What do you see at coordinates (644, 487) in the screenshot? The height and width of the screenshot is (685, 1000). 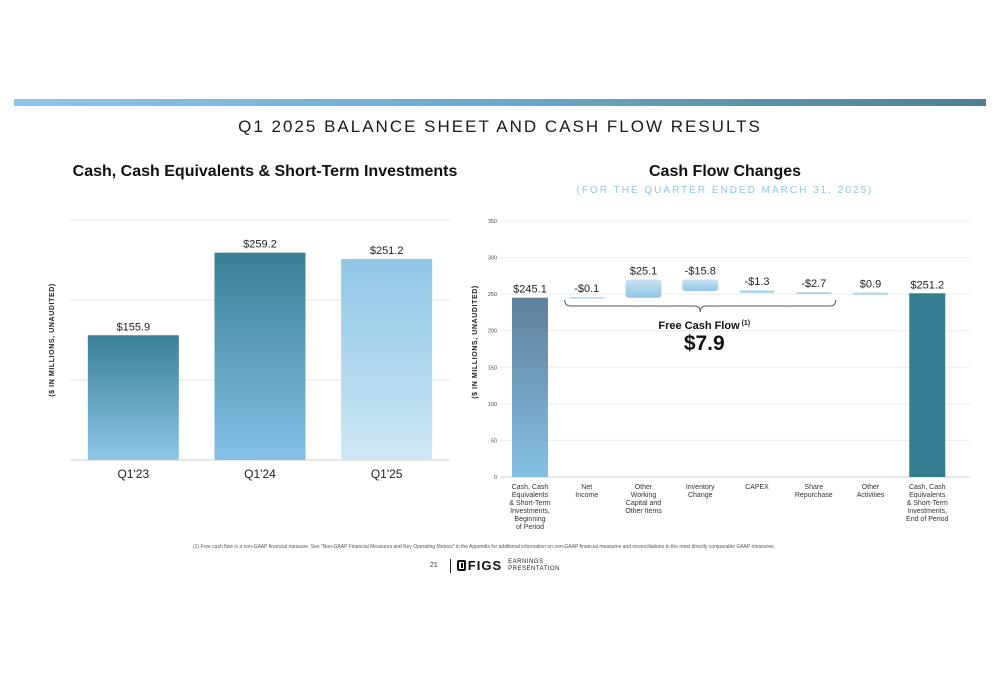 I see `waterfall-category-label-2-0: Other` at bounding box center [644, 487].